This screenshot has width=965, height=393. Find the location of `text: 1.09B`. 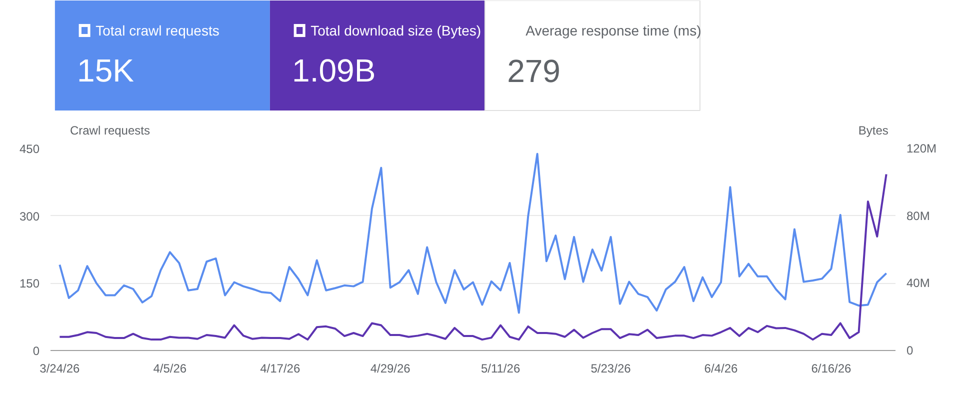

text: 1.09B is located at coordinates (334, 70).